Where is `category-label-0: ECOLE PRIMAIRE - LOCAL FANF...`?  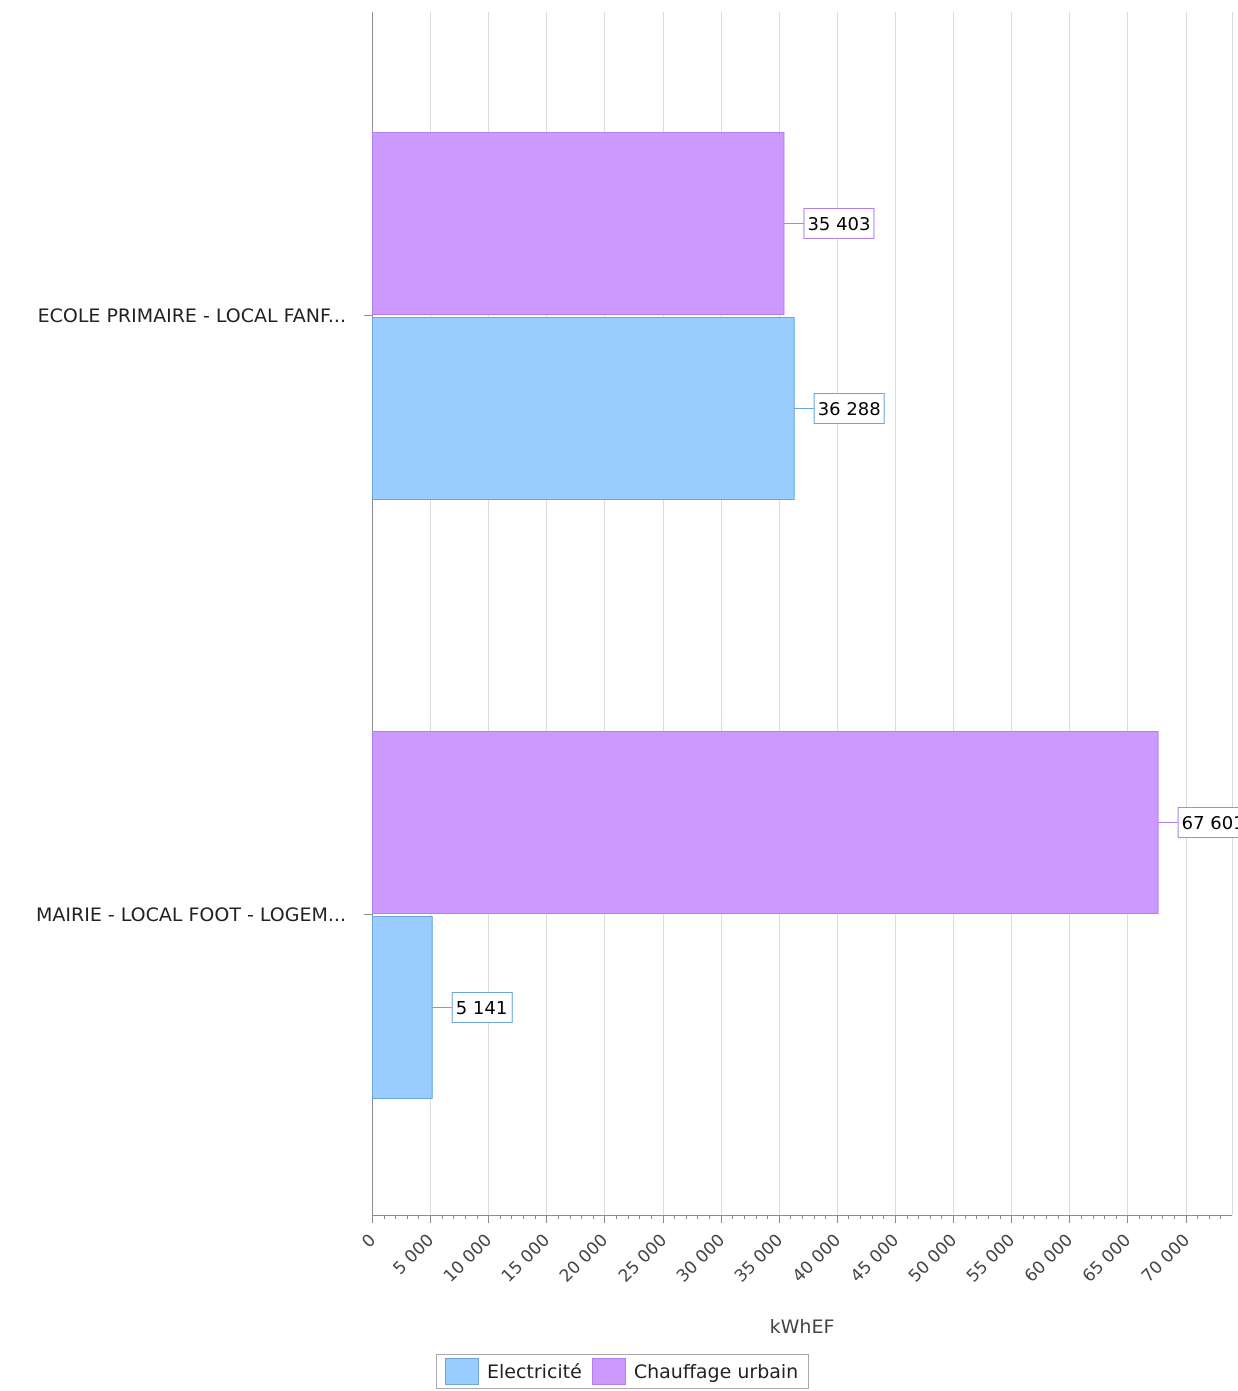 category-label-0: ECOLE PRIMAIRE - LOCAL FANF... is located at coordinates (192, 316).